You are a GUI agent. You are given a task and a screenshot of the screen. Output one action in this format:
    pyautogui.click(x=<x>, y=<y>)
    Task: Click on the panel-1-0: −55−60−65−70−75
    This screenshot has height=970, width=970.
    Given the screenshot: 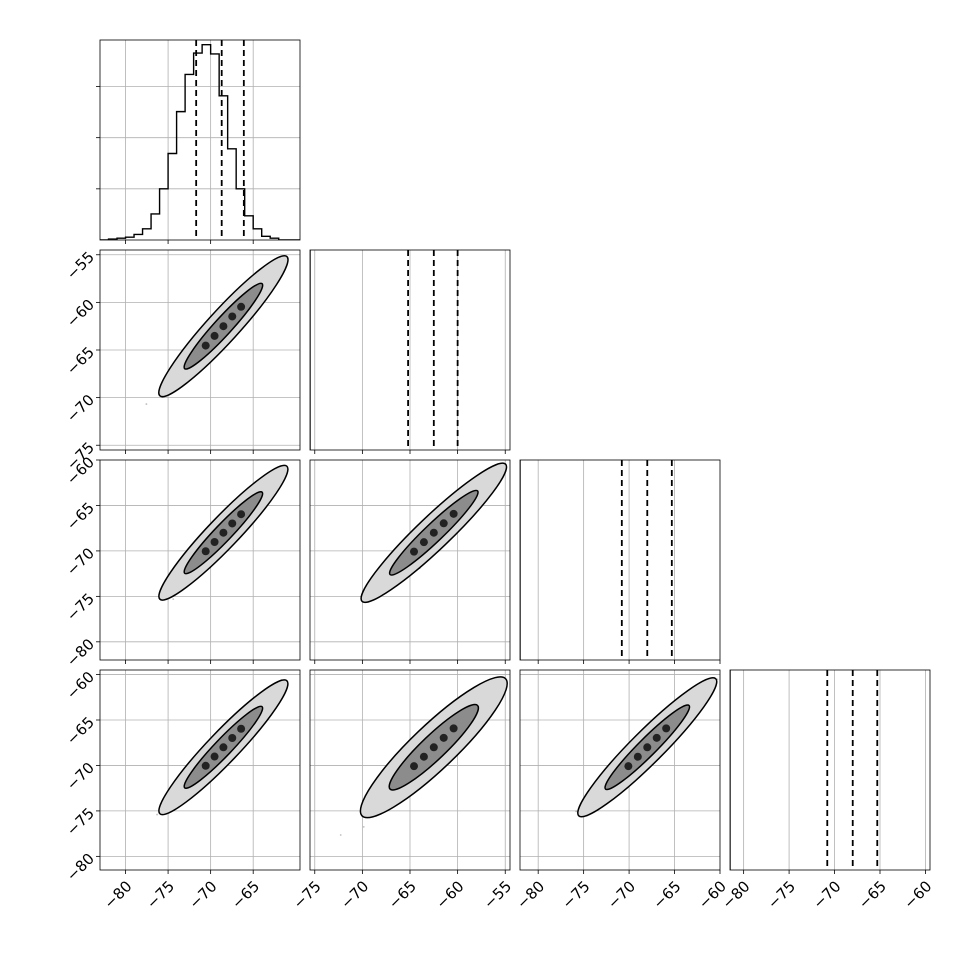 What is the action you would take?
    pyautogui.click(x=182, y=361)
    